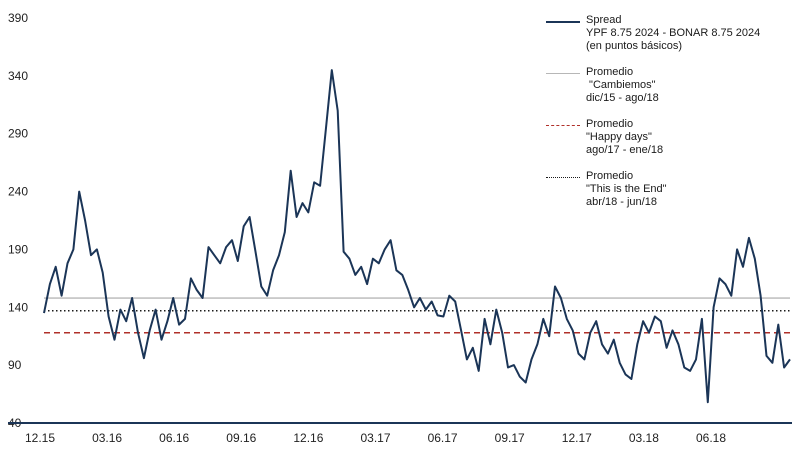 This screenshot has width=800, height=450. I want to click on x-tick-label: 09.16, so click(241, 438).